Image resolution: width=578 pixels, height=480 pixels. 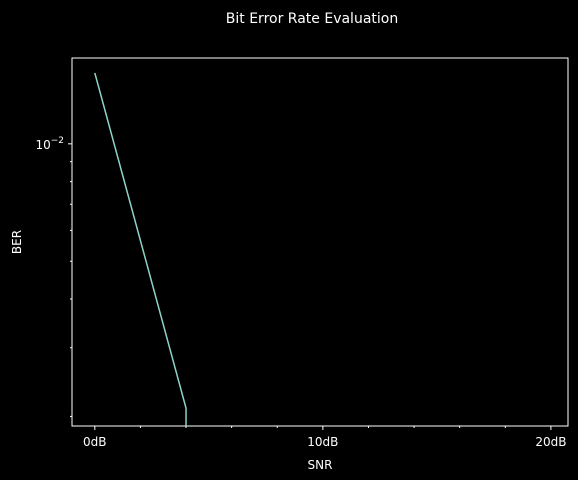 What do you see at coordinates (312, 19) in the screenshot?
I see `chart-title: Bit Error Rate Evaluation` at bounding box center [312, 19].